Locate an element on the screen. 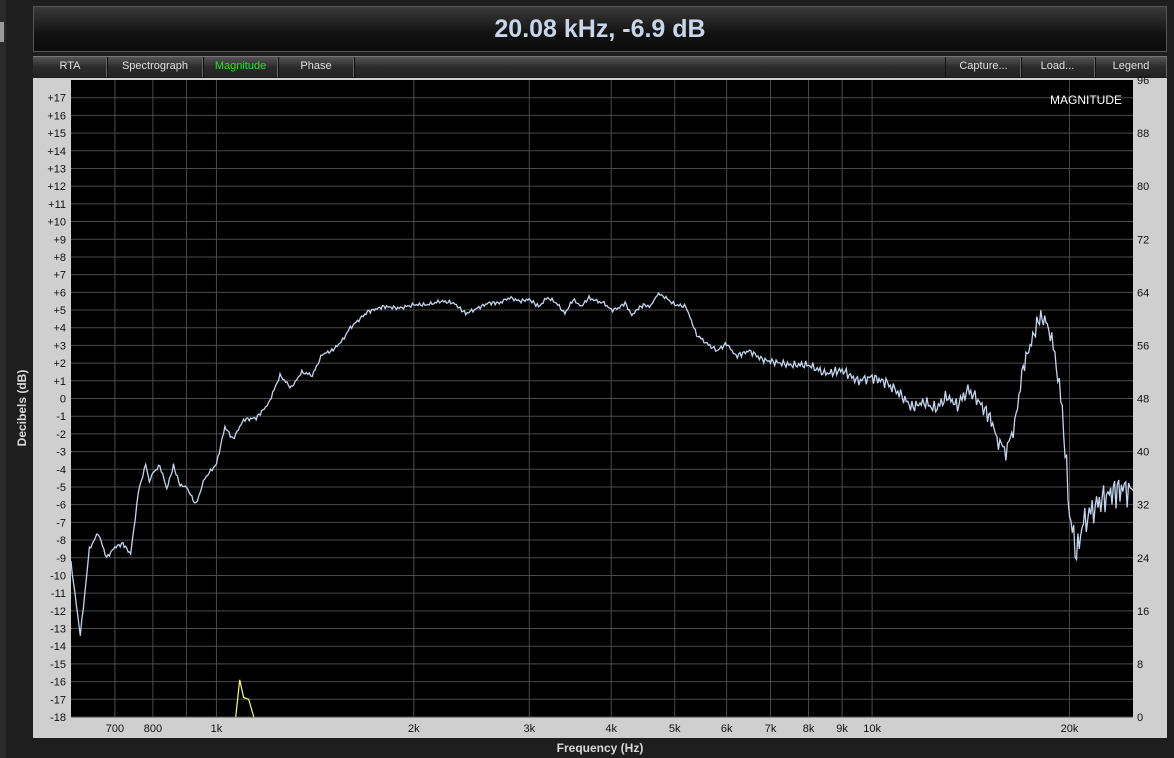 The height and width of the screenshot is (758, 1174). y2-tick-label: 64 is located at coordinates (1143, 293).